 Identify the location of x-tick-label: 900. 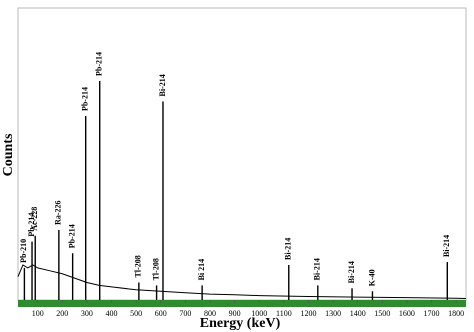
(235, 313).